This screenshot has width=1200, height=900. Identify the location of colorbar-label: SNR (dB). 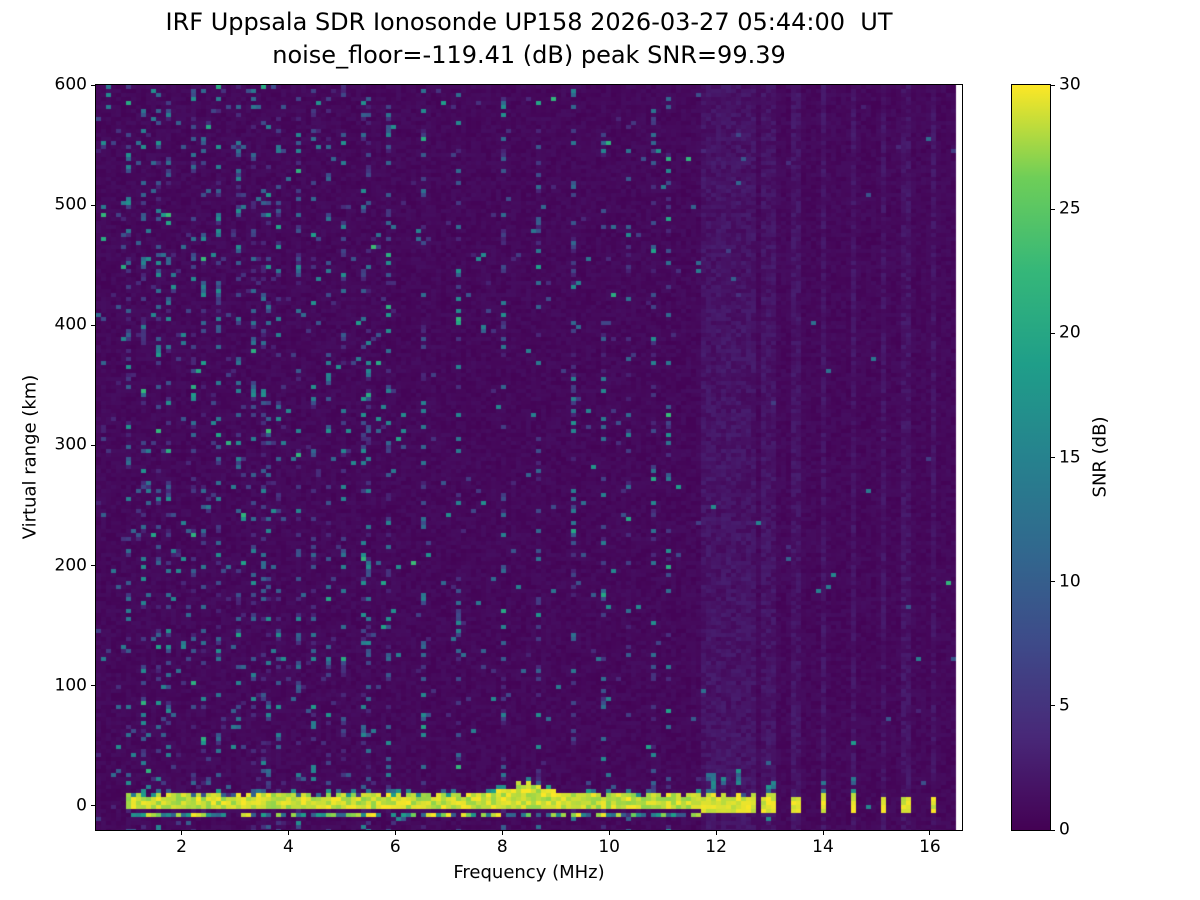
(1100, 457).